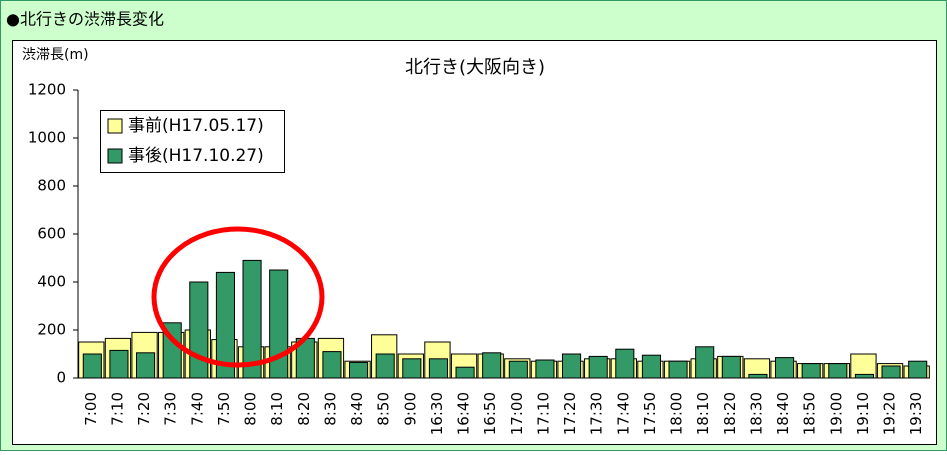 This screenshot has height=455, width=947. What do you see at coordinates (85, 19) in the screenshot?
I see `panel-title: ●北行きの渋滞長変化` at bounding box center [85, 19].